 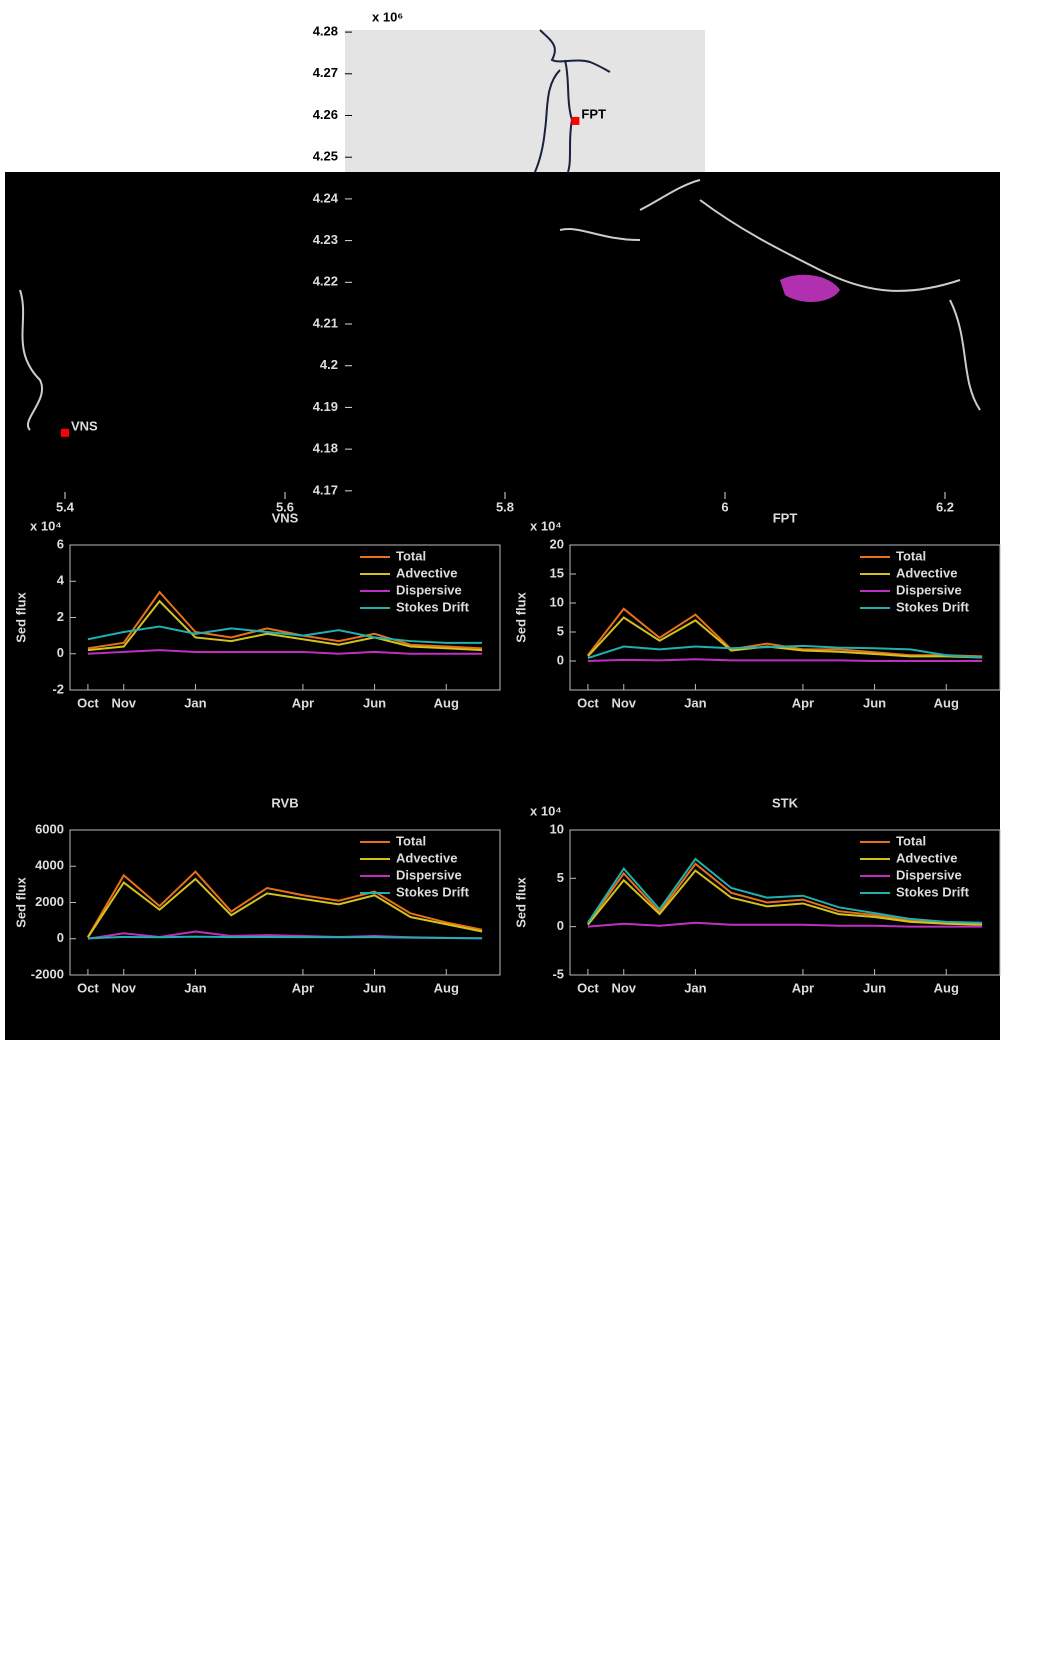 I want to click on y-tick-label: 4.22, so click(x=325, y=281).